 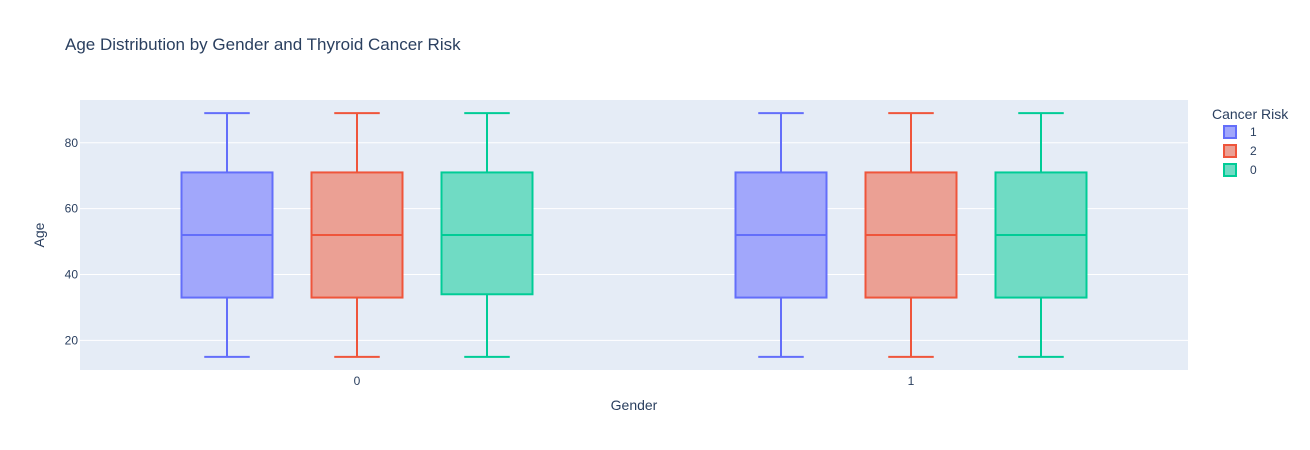 What do you see at coordinates (1250, 141) in the screenshot?
I see `legend: Cancer Risk 1 2 0` at bounding box center [1250, 141].